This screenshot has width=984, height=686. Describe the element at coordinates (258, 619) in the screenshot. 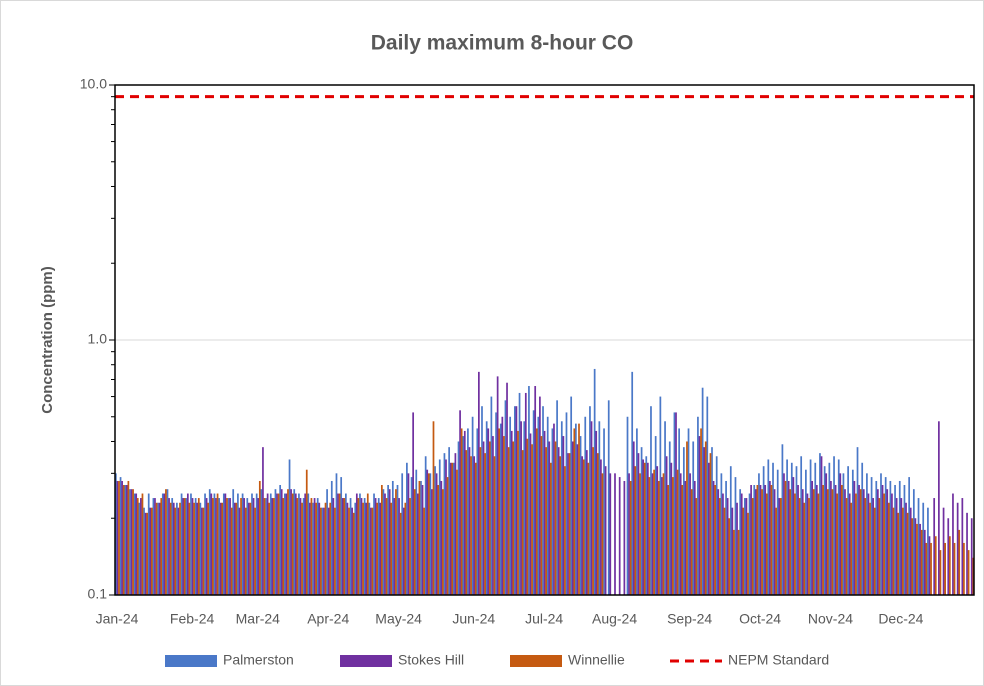

I see `x-tick-label: Mar-24` at that location.